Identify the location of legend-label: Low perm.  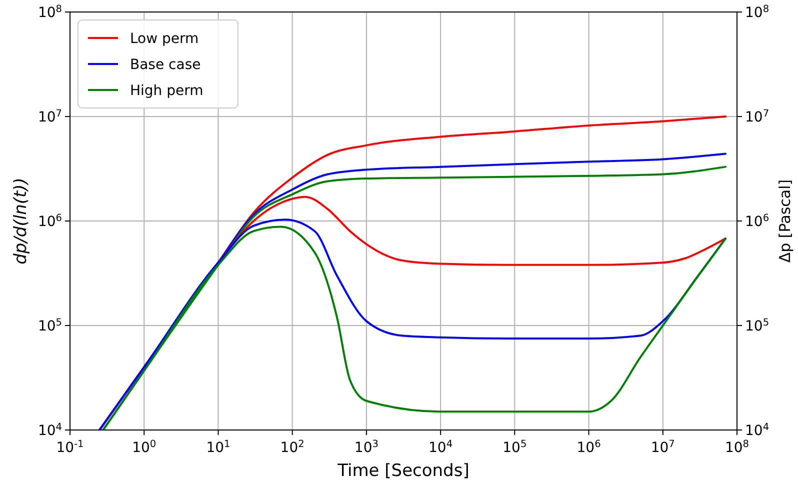
(164, 39).